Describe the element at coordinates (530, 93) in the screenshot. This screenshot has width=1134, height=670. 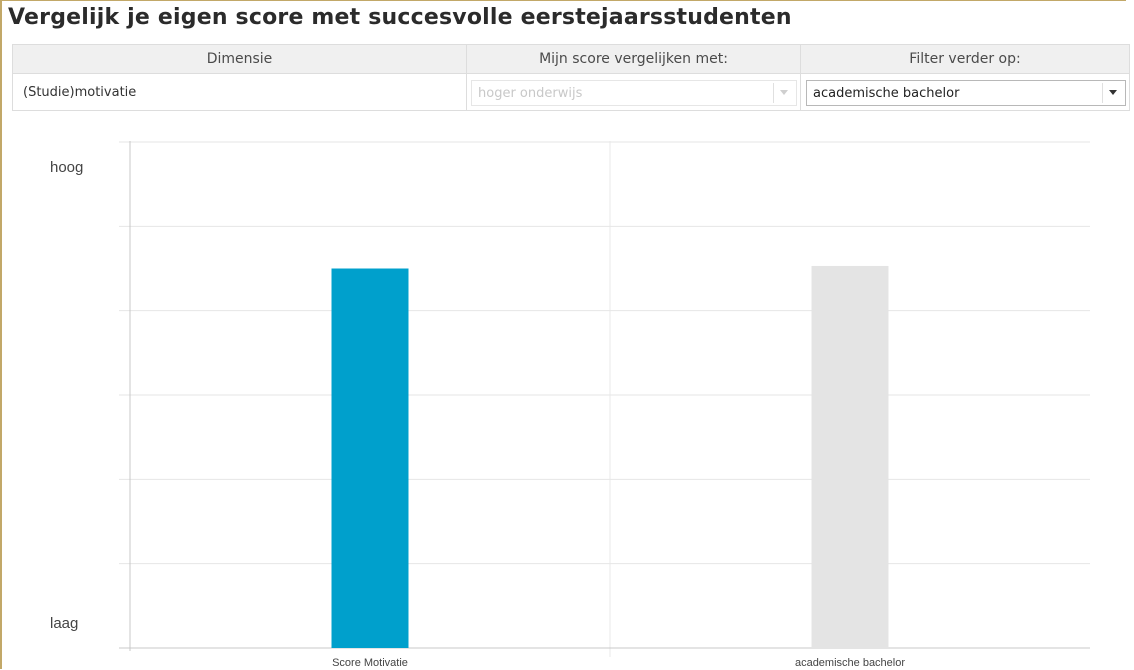
I see `compare-select-value: hoger onderwijs` at that location.